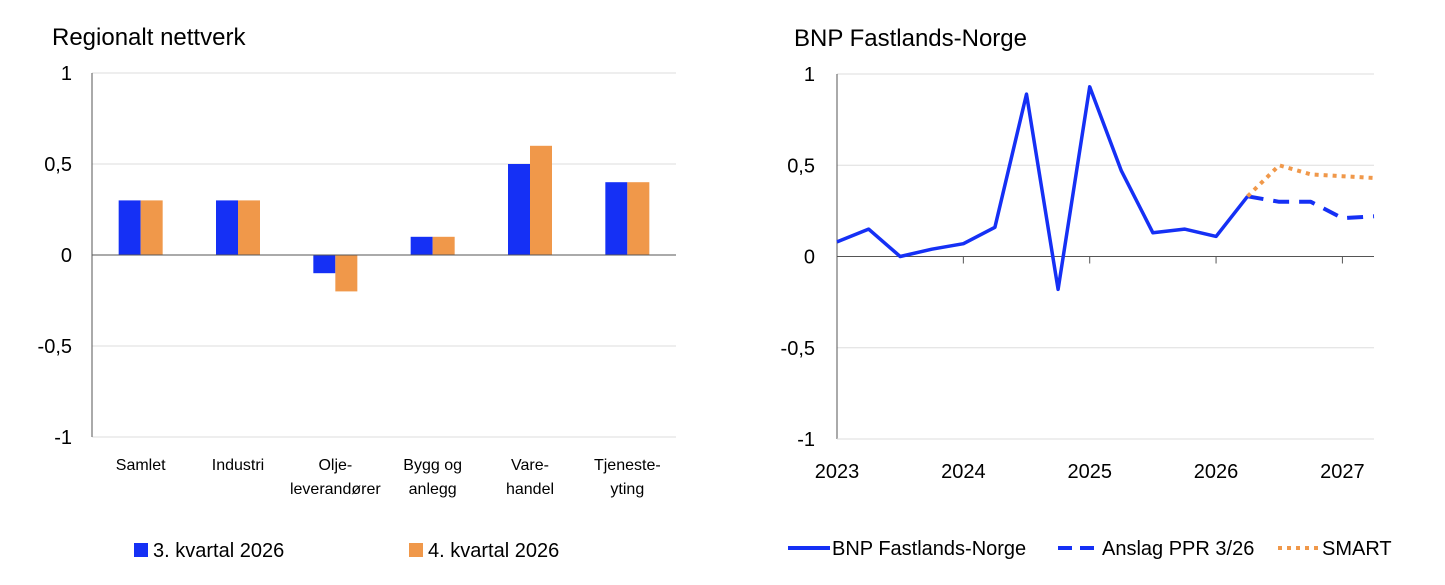 This screenshot has height=585, width=1445. Describe the element at coordinates (1310, 180) in the screenshot. I see `series-line-dotted` at that location.